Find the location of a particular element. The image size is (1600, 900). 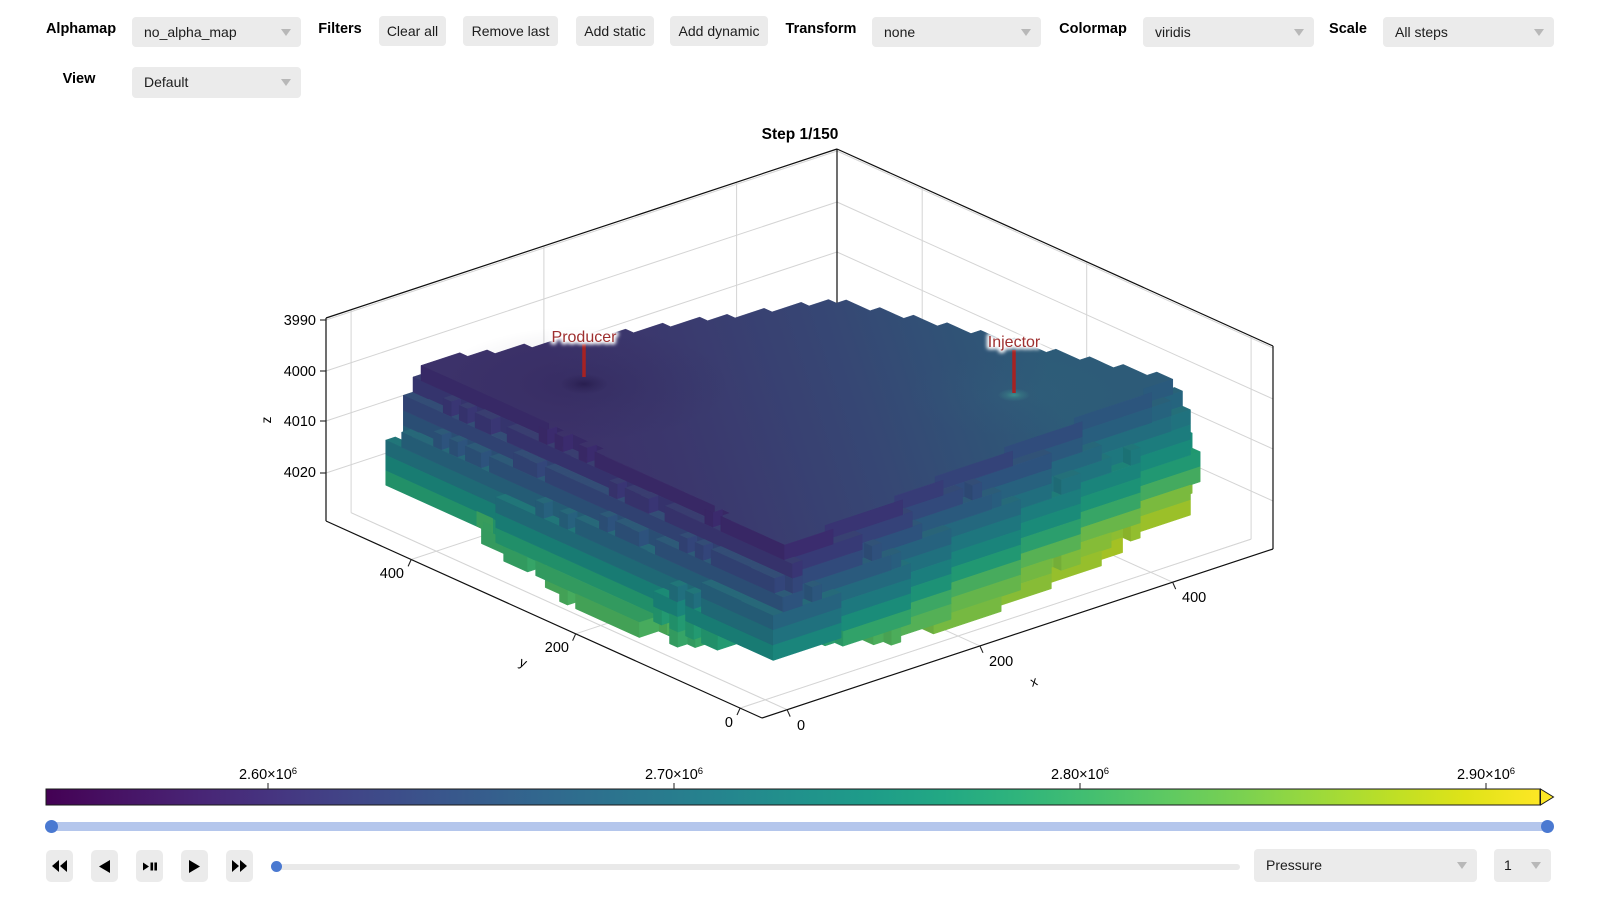

svg-text: 3990 is located at coordinates (300, 321).